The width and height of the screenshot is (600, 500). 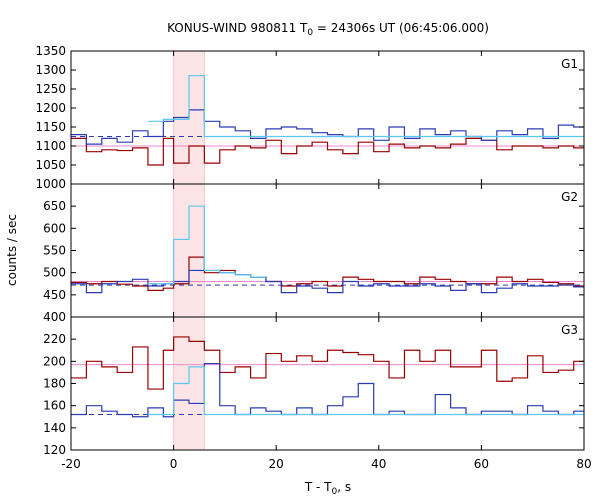 I want to click on x-axis-label-rest: , s, so click(x=344, y=487).